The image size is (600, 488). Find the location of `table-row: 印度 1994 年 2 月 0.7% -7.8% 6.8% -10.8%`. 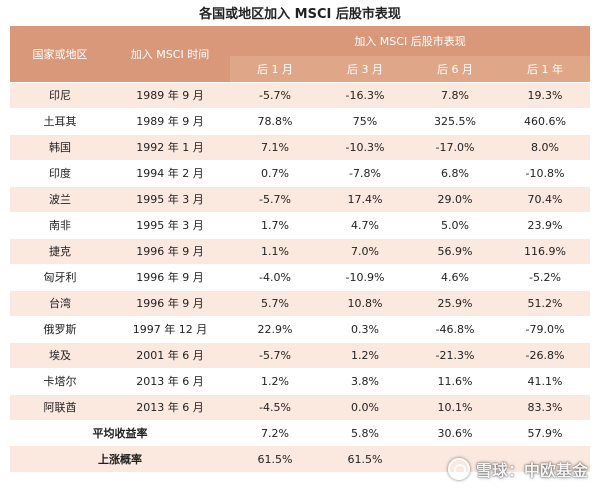

table-row: 印度 1994 年 2 月 0.7% -7.8% 6.8% -10.8% is located at coordinates (300, 173).